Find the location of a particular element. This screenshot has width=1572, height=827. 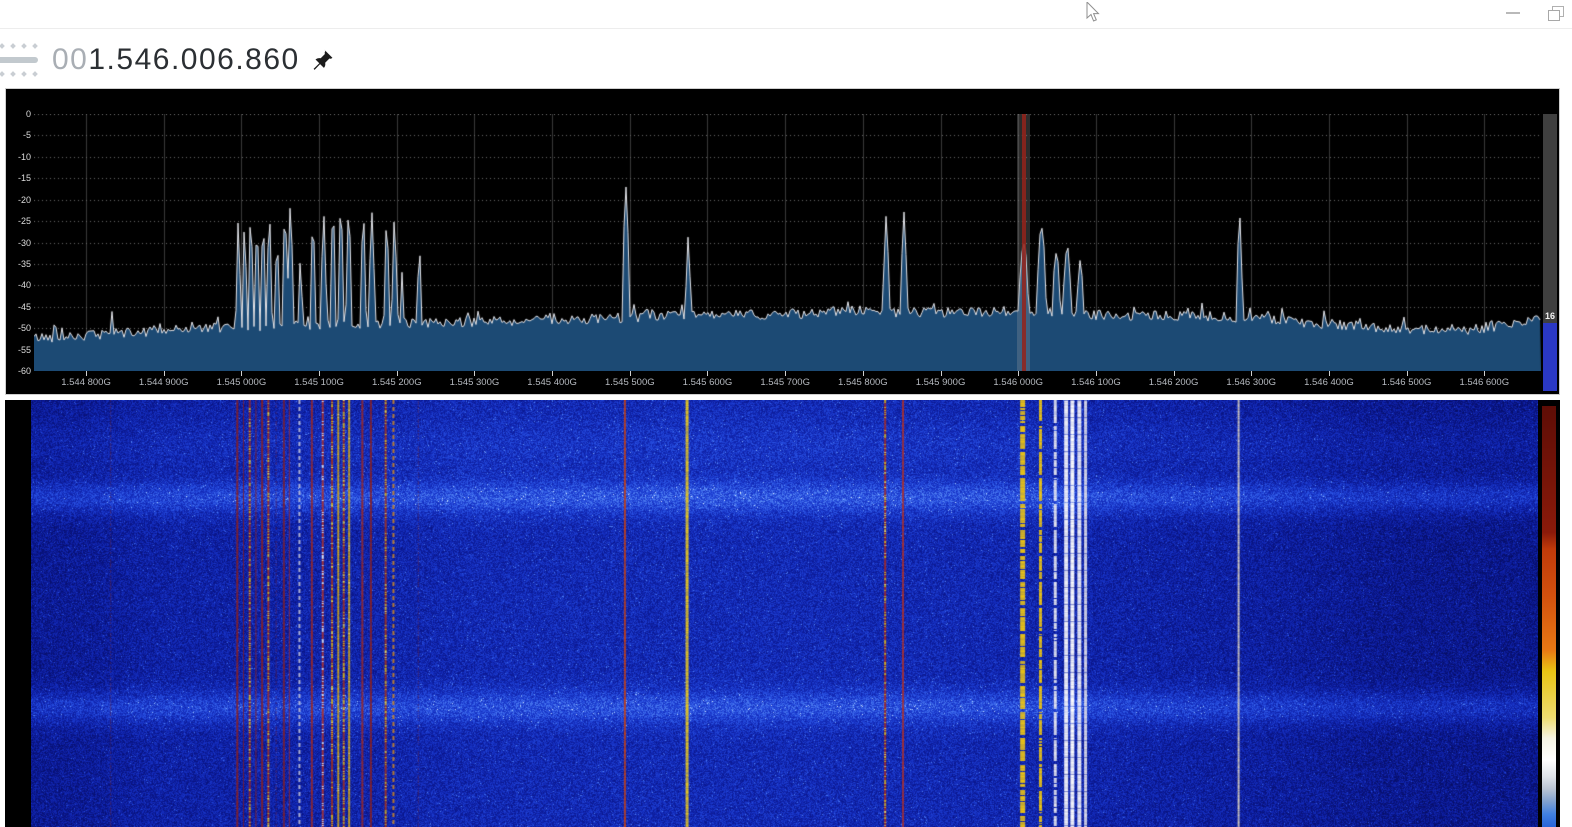

freq-tick-label: 1.546 500G is located at coordinates (1406, 382).